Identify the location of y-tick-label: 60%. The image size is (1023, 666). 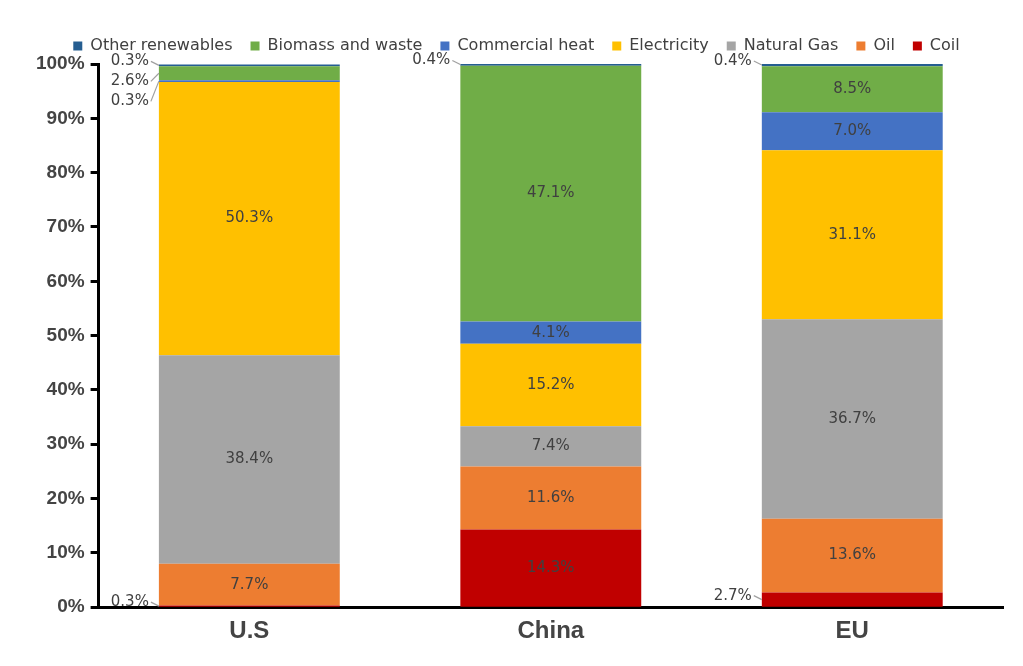
(65, 280).